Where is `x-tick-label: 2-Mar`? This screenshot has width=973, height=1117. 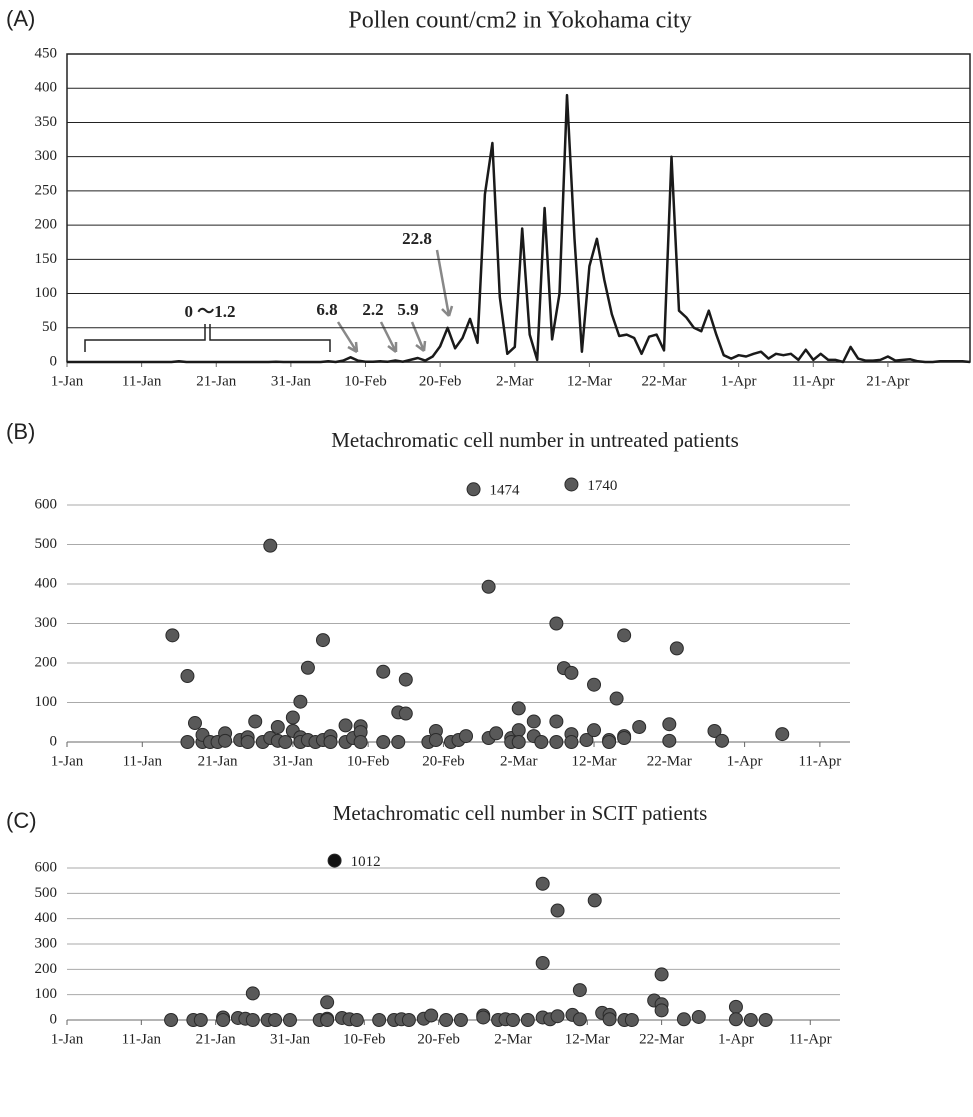
x-tick-label: 2-Mar is located at coordinates (515, 381).